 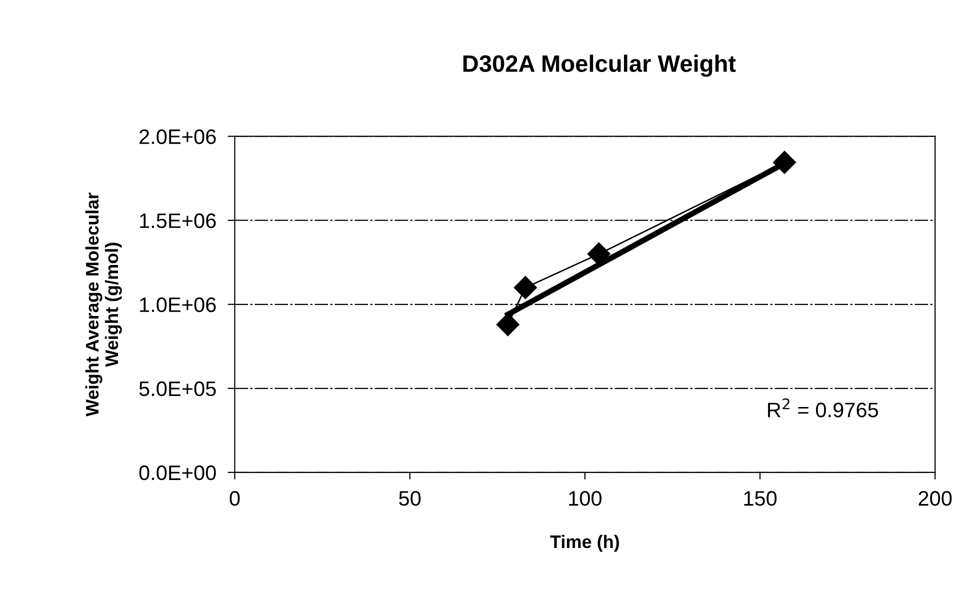 What do you see at coordinates (177, 472) in the screenshot?
I see `y-tick-label: 0.0E+00` at bounding box center [177, 472].